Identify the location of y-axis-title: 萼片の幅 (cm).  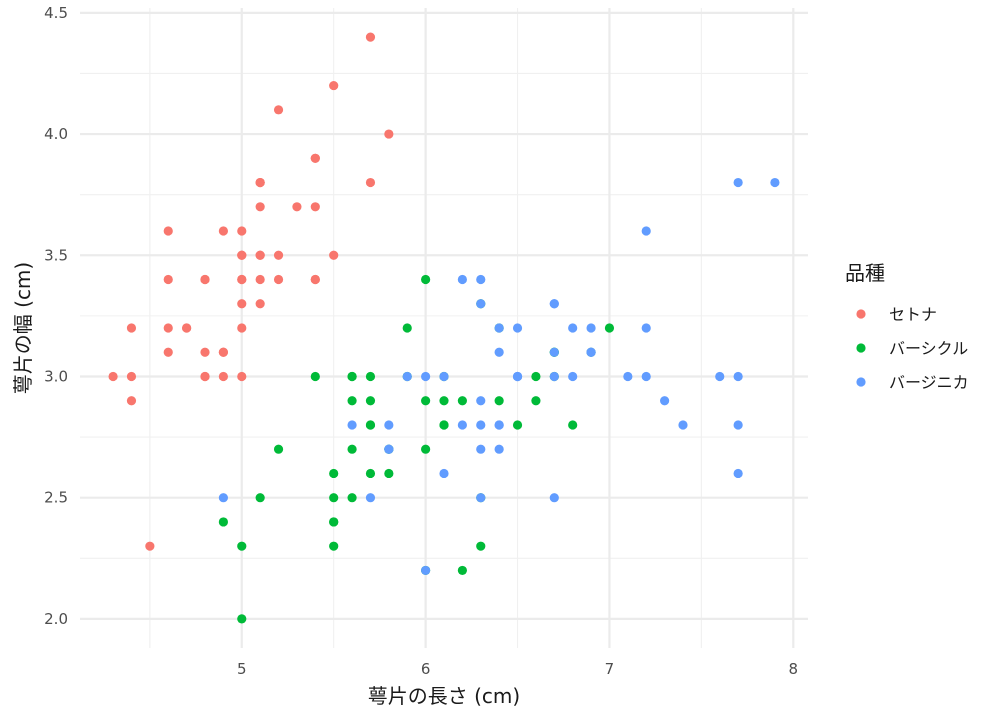
(23, 328).